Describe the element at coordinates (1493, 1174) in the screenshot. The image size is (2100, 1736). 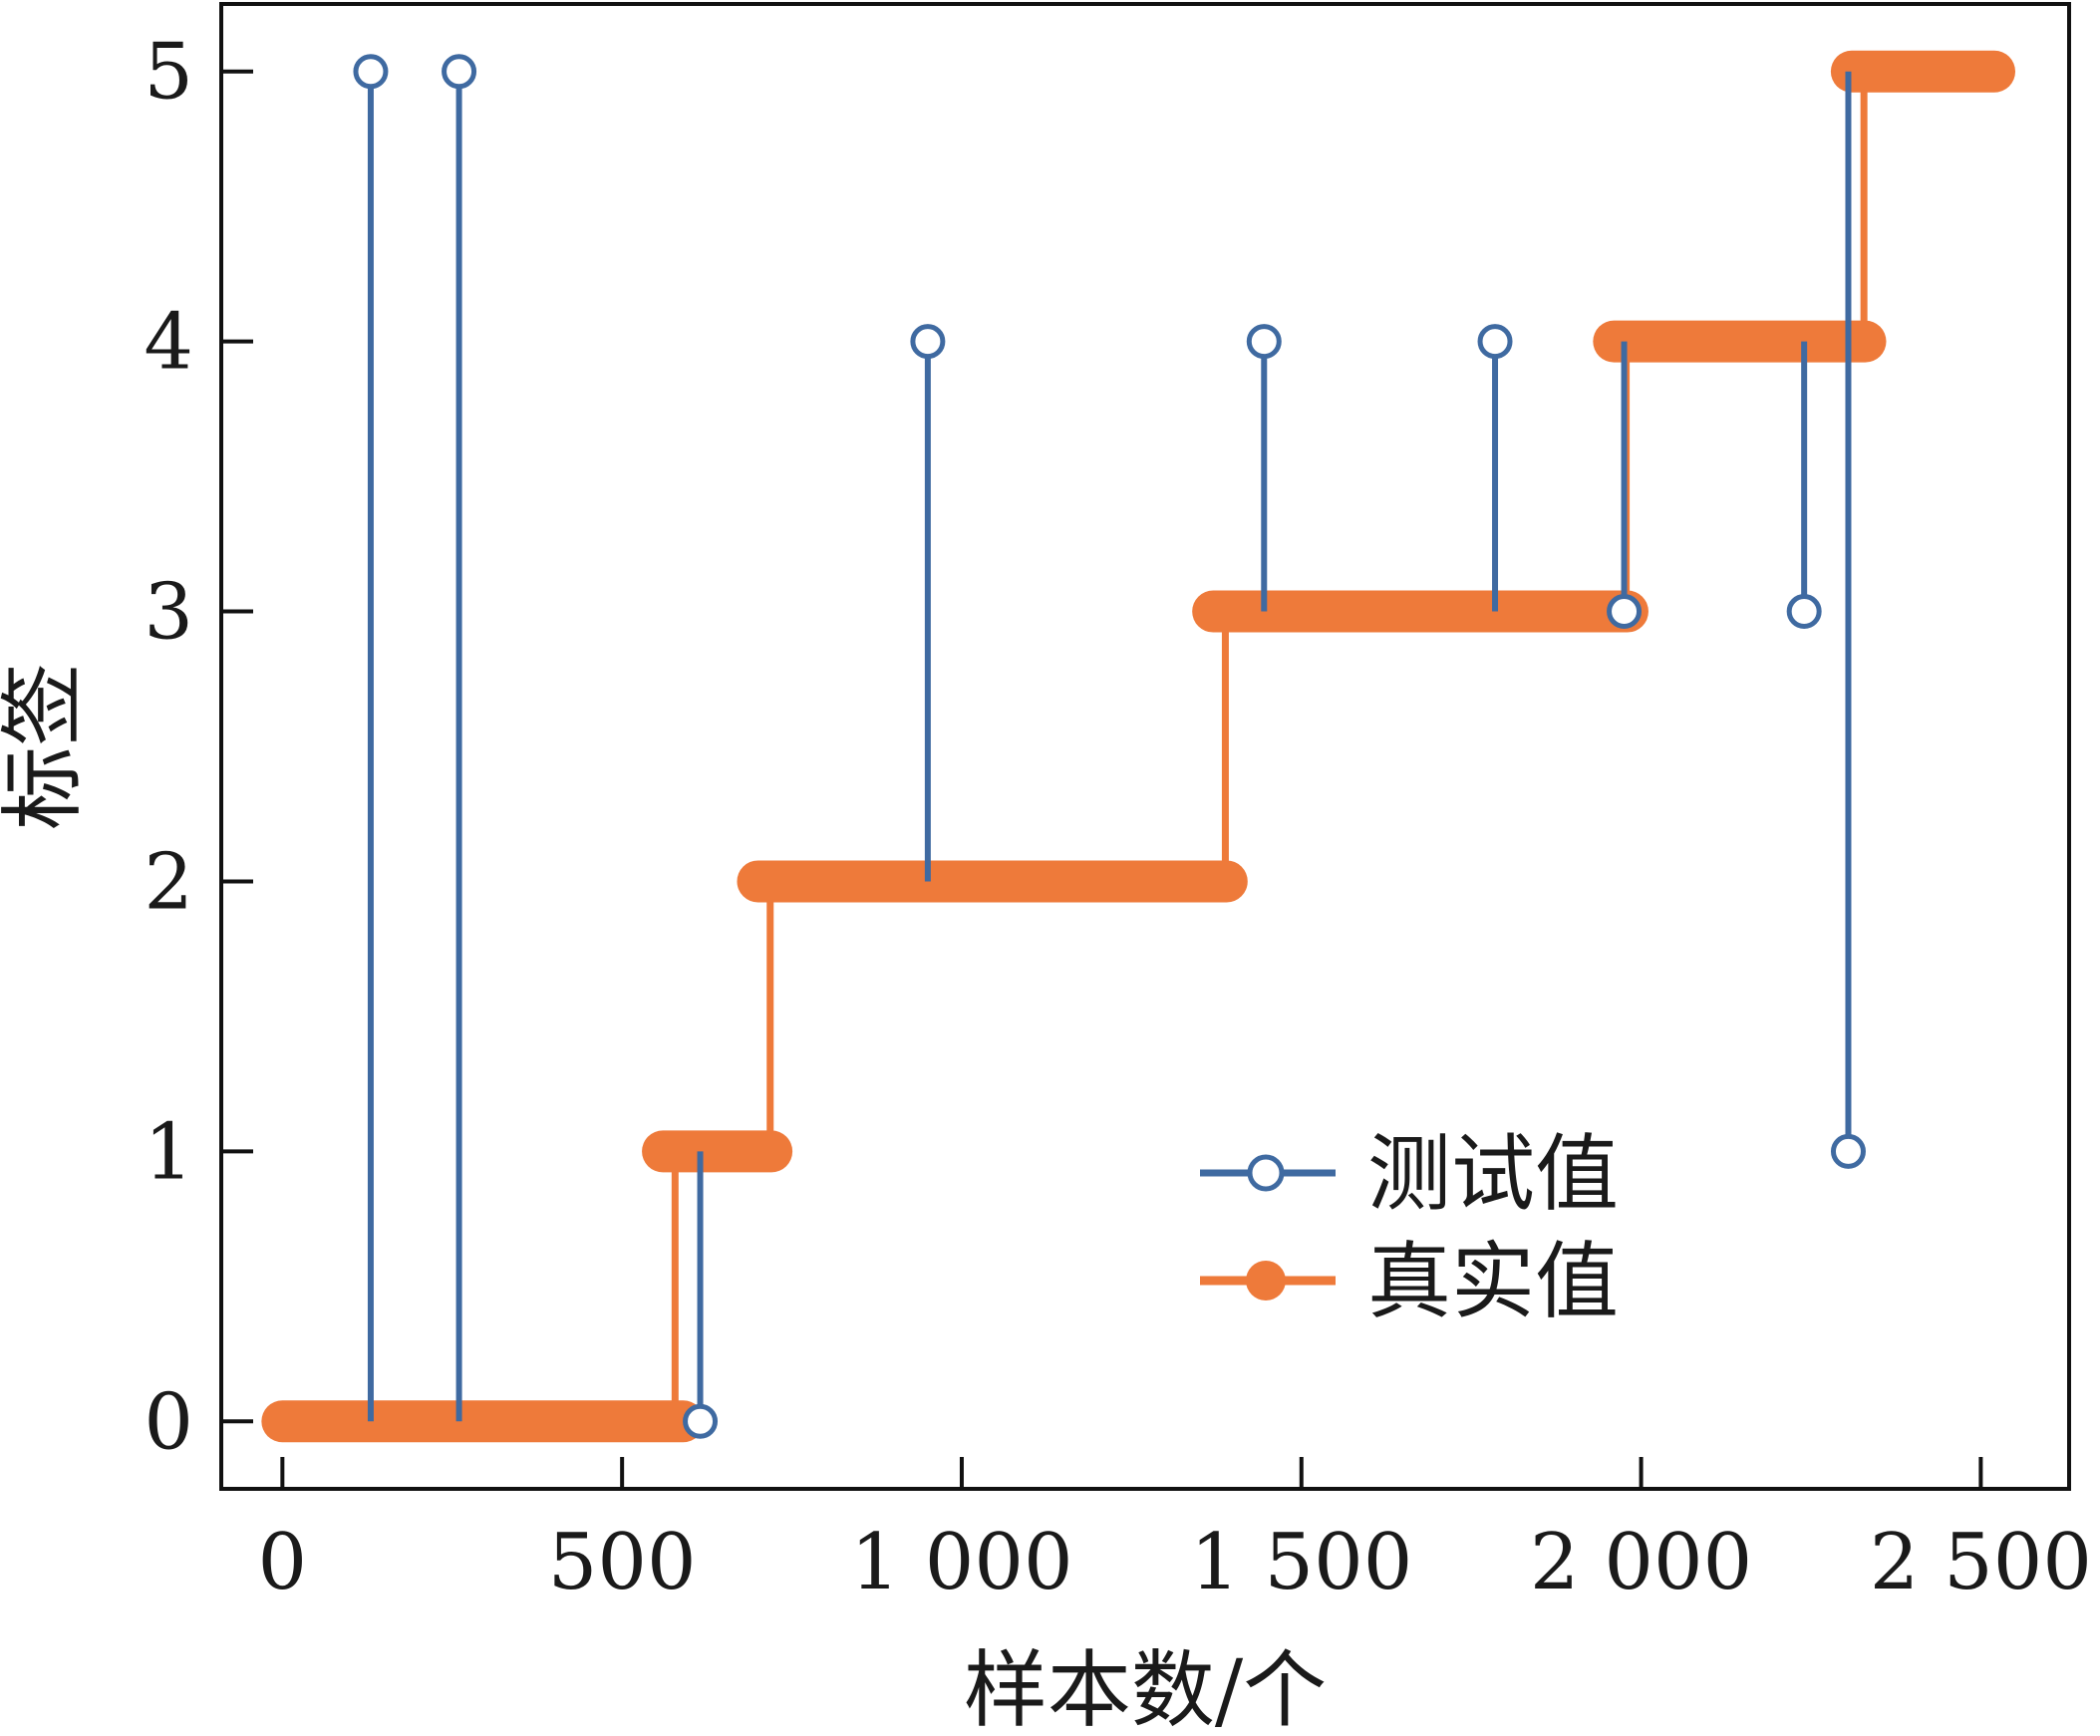
I see `legend-test-label: 测试值` at that location.